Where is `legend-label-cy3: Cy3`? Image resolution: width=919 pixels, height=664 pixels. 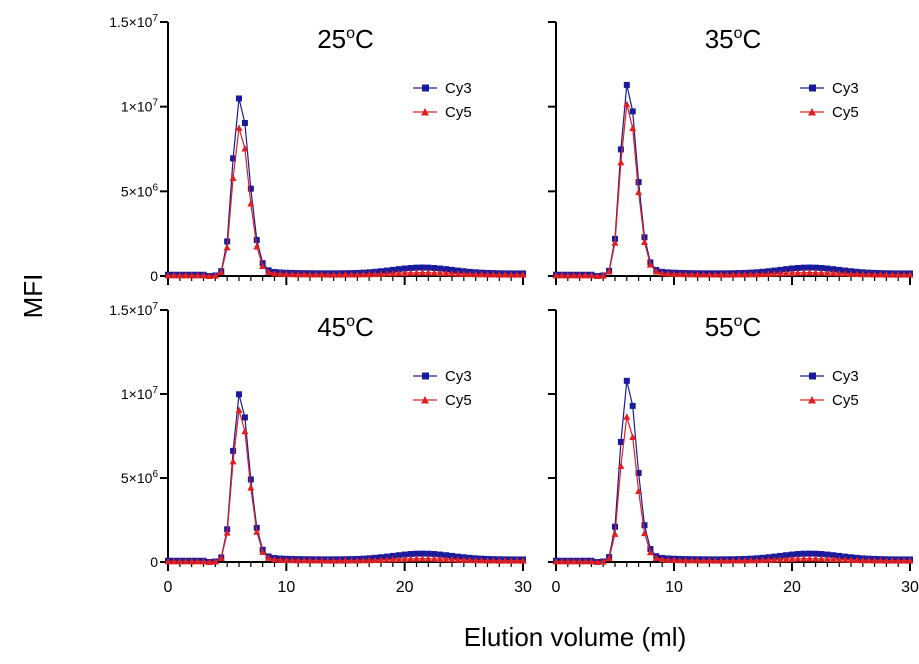 legend-label-cy3: Cy3 is located at coordinates (845, 88).